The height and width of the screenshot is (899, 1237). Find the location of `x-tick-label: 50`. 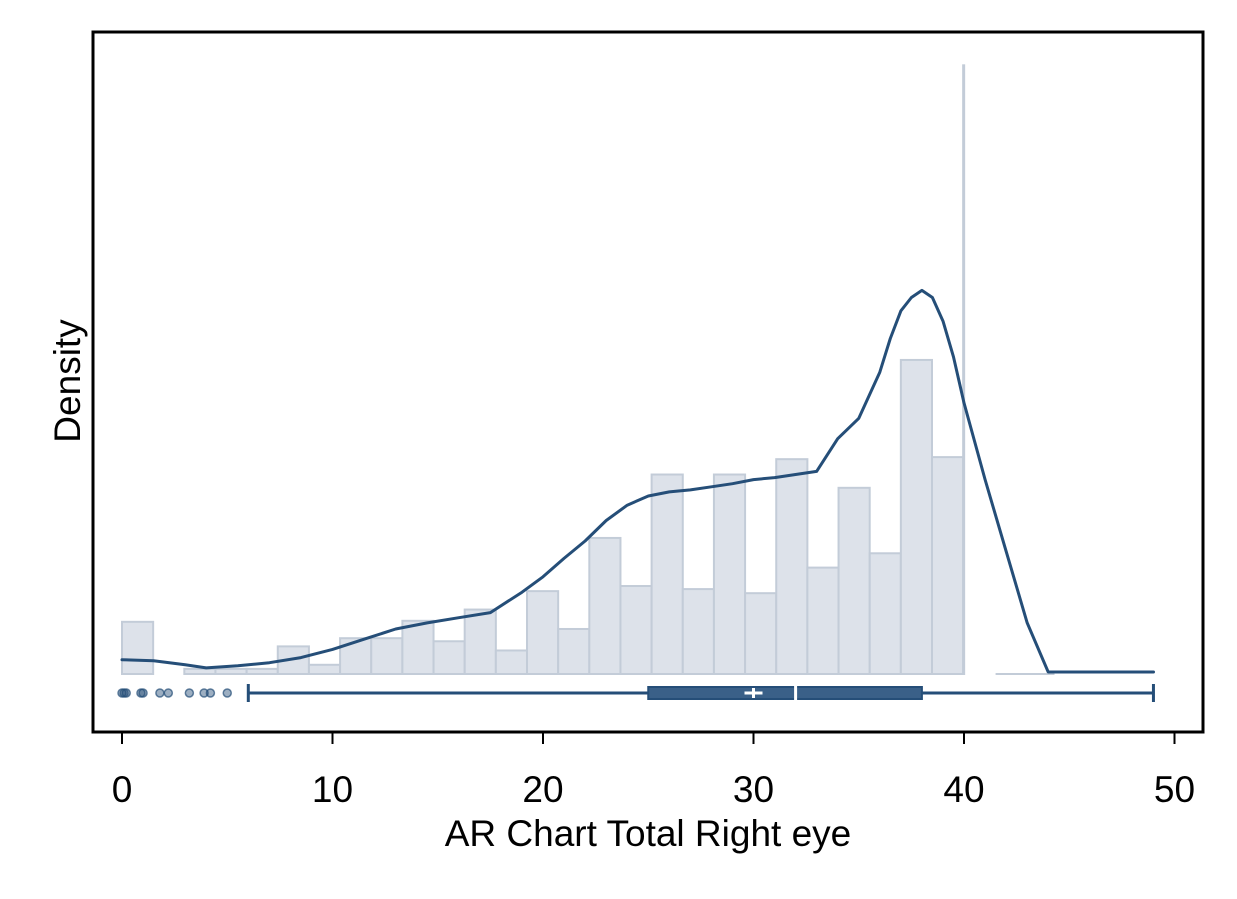

x-tick-label: 50 is located at coordinates (1174, 789).